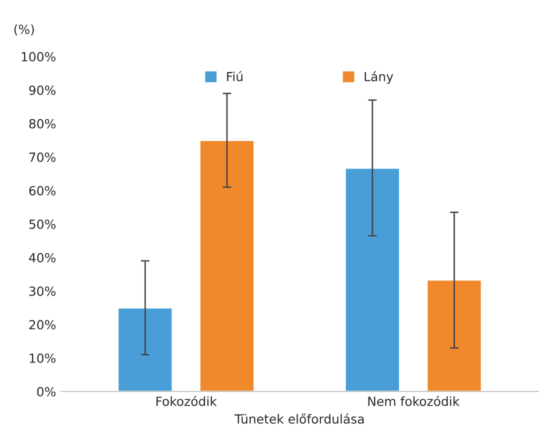  I want to click on y-tick-label: 50%, so click(42, 224).